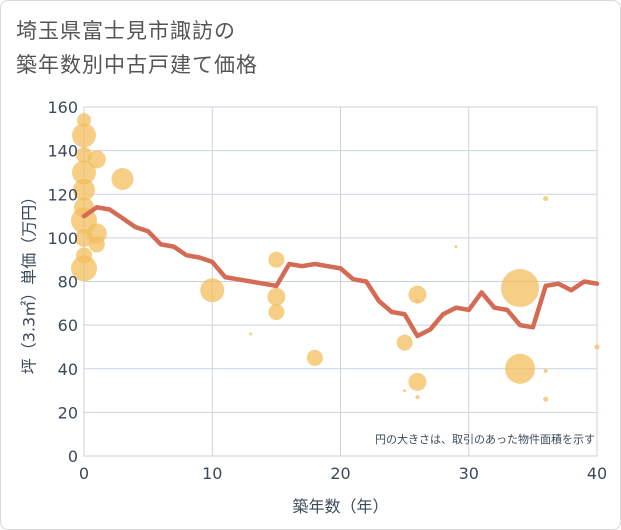  I want to click on x-tick-label: 40, so click(597, 473).